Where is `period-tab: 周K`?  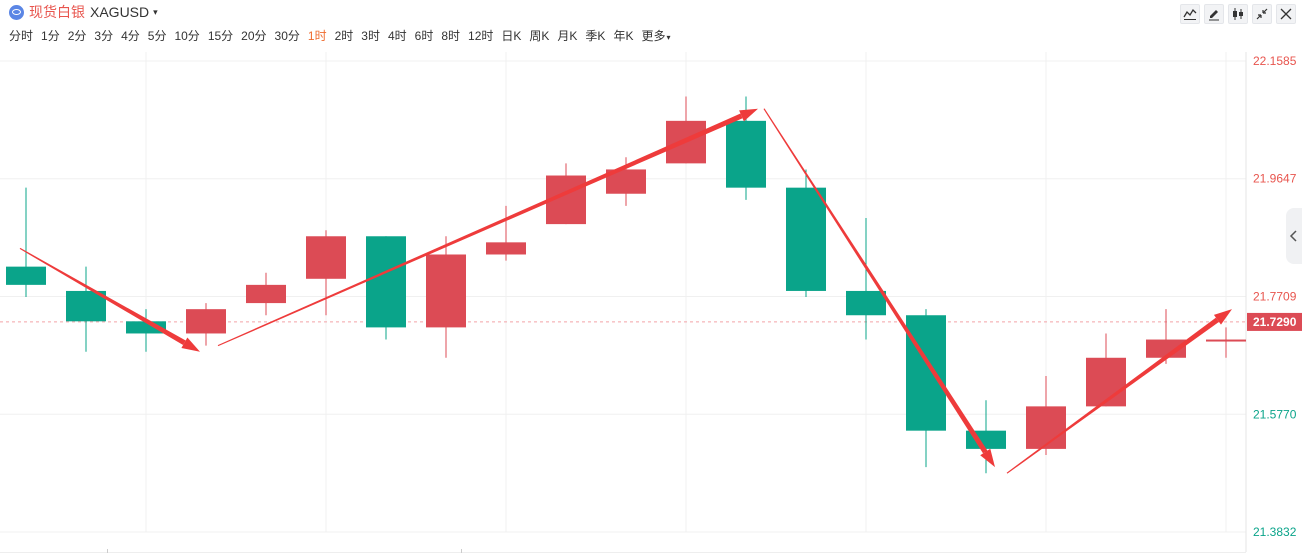 period-tab: 周K is located at coordinates (539, 36).